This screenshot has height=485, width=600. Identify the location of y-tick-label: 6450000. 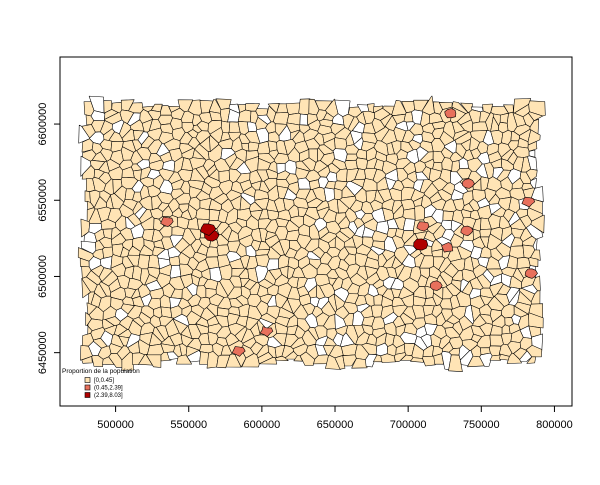
(43, 352).